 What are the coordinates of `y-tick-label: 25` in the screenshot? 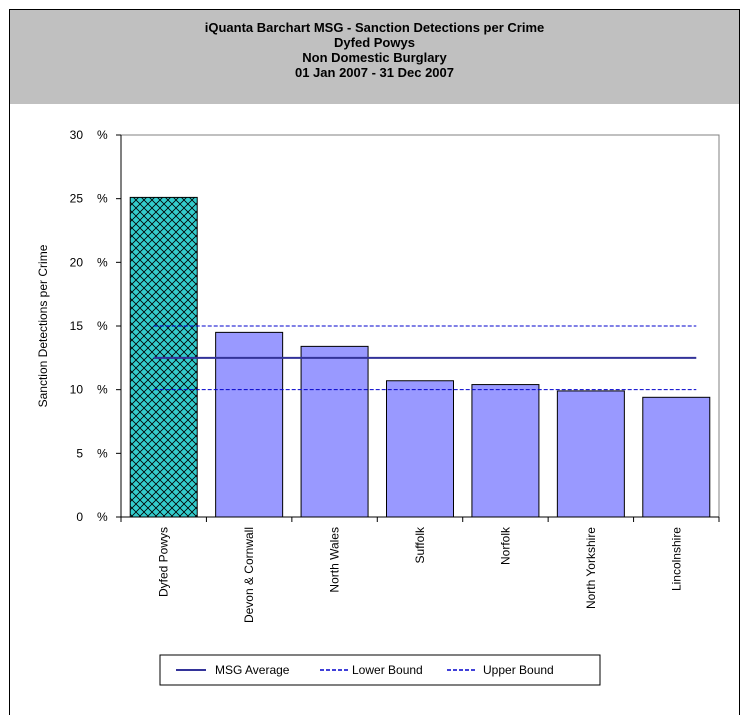 It's located at (77, 199).